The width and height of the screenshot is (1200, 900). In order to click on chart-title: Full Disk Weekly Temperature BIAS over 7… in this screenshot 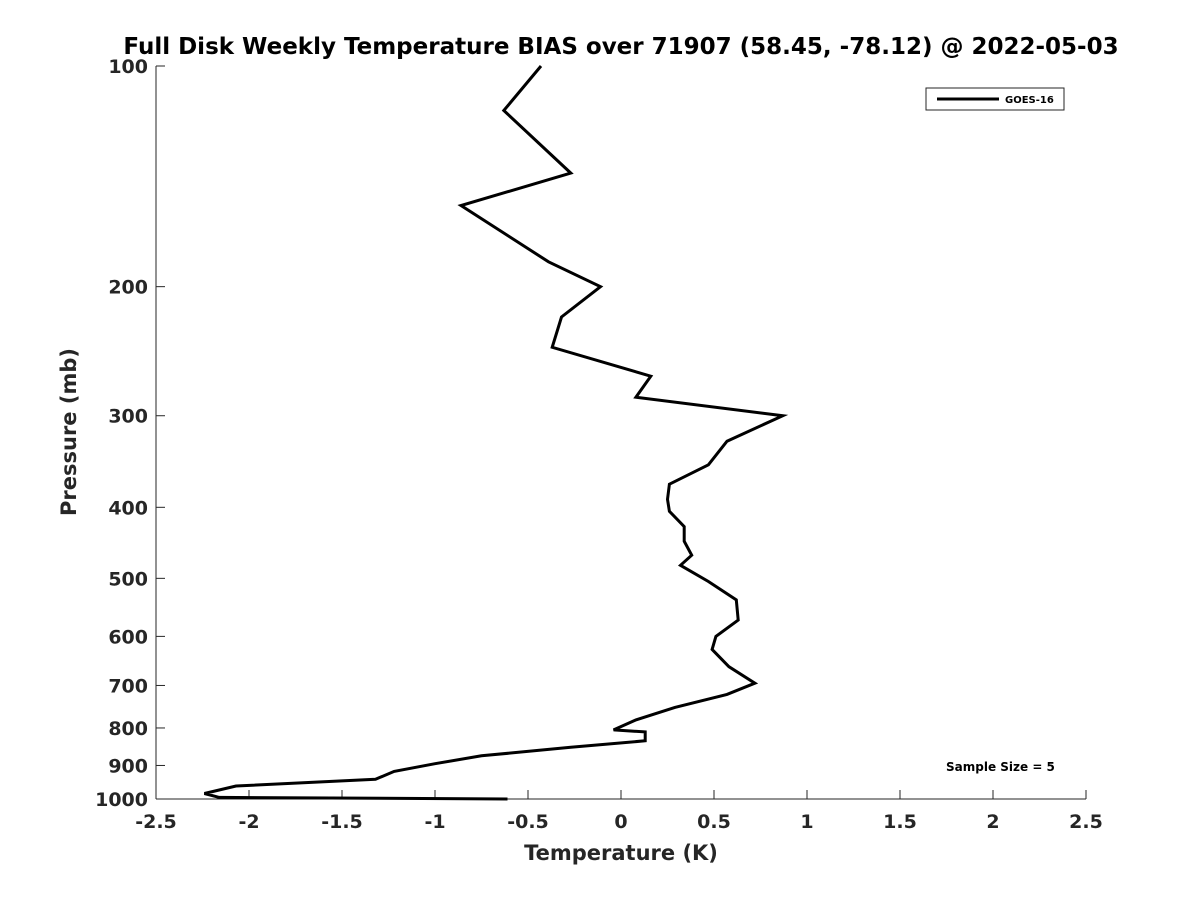, I will do `click(620, 47)`.